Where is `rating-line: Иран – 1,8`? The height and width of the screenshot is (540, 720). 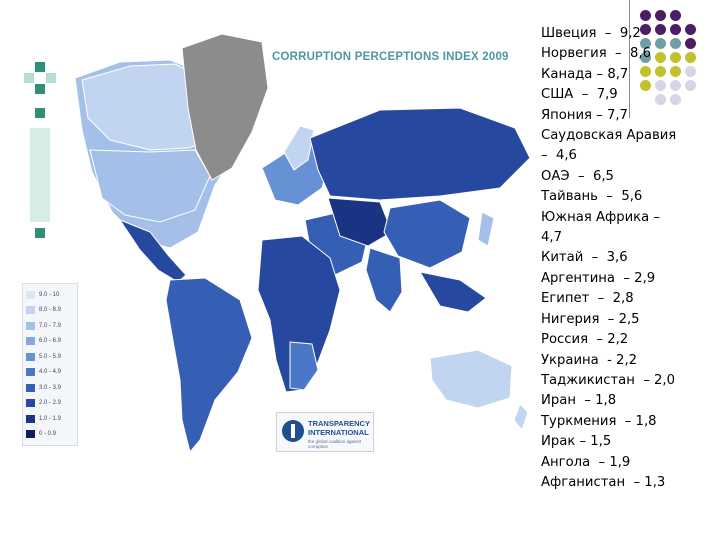 rating-line: Иран – 1,8 is located at coordinates (579, 401).